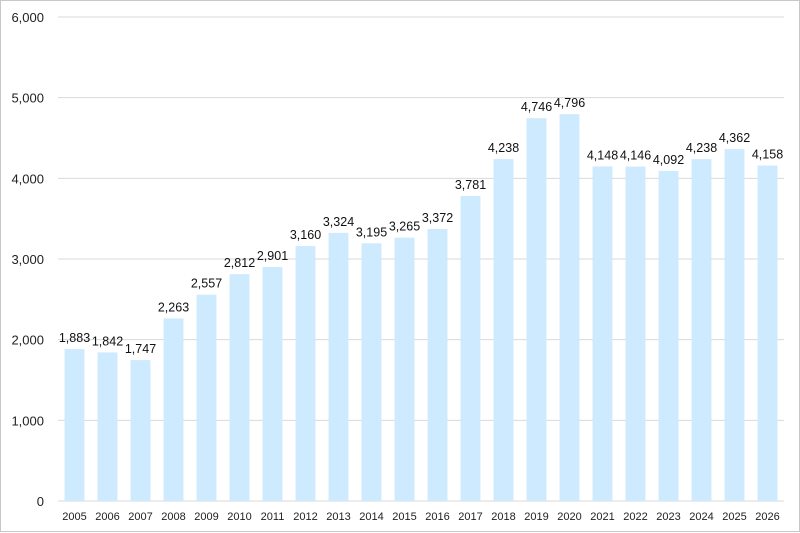 The height and width of the screenshot is (533, 800). What do you see at coordinates (635, 156) in the screenshot?
I see `data-label-2022: 4,146` at bounding box center [635, 156].